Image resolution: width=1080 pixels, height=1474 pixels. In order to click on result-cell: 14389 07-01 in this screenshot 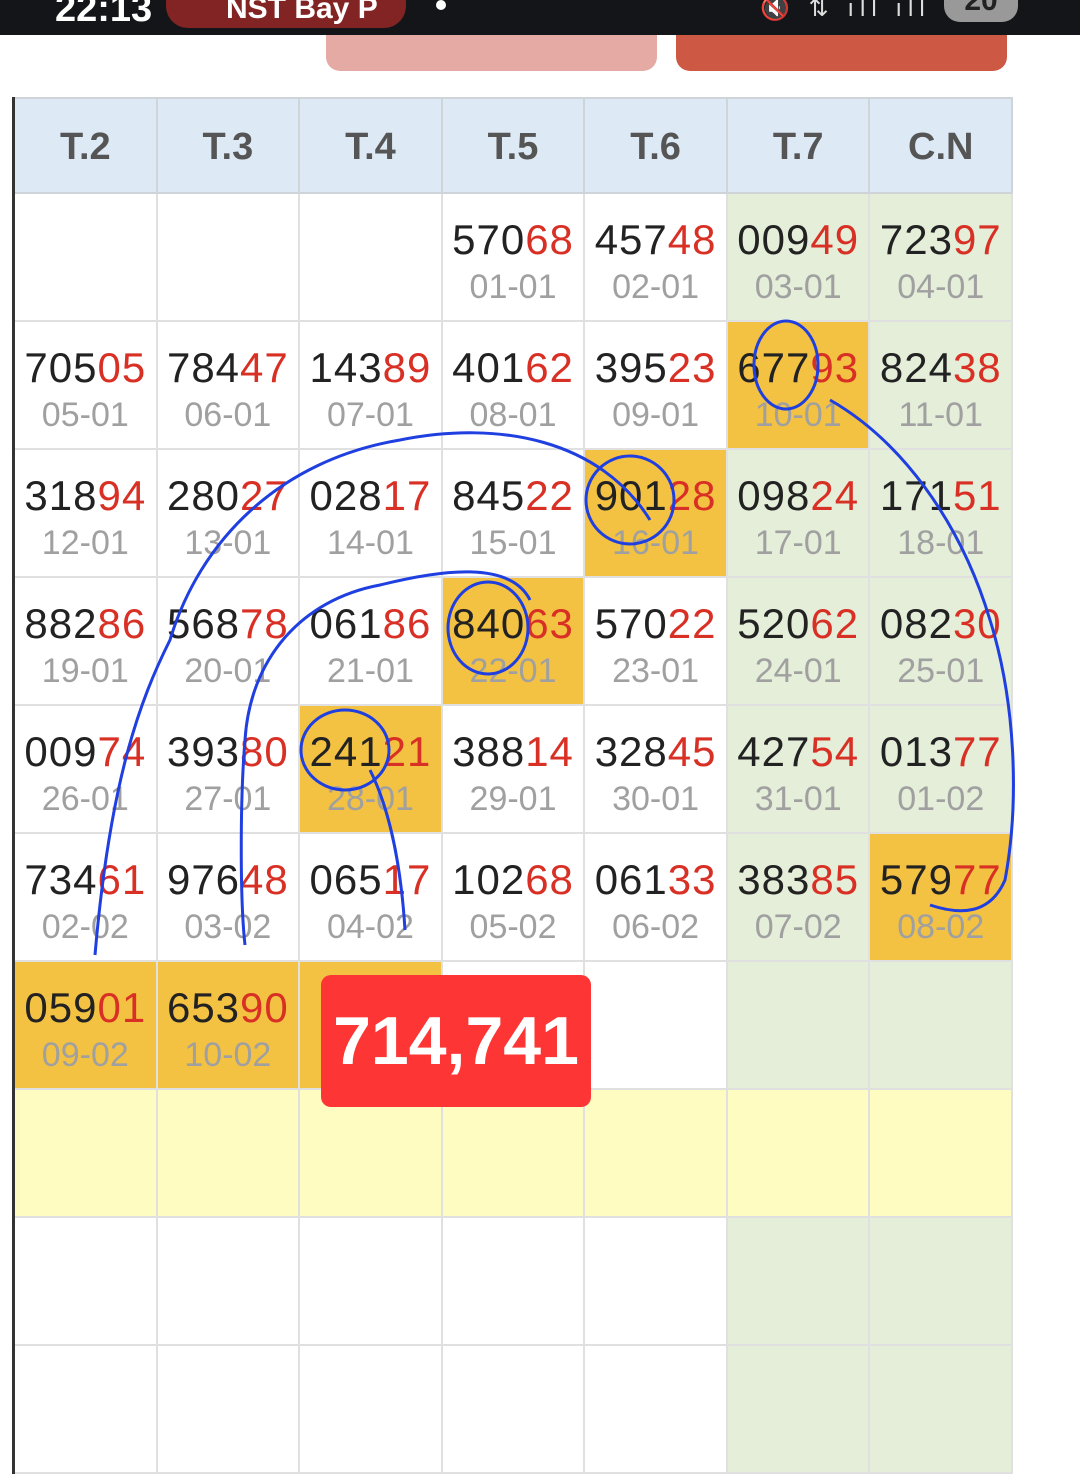, I will do `click(371, 386)`.